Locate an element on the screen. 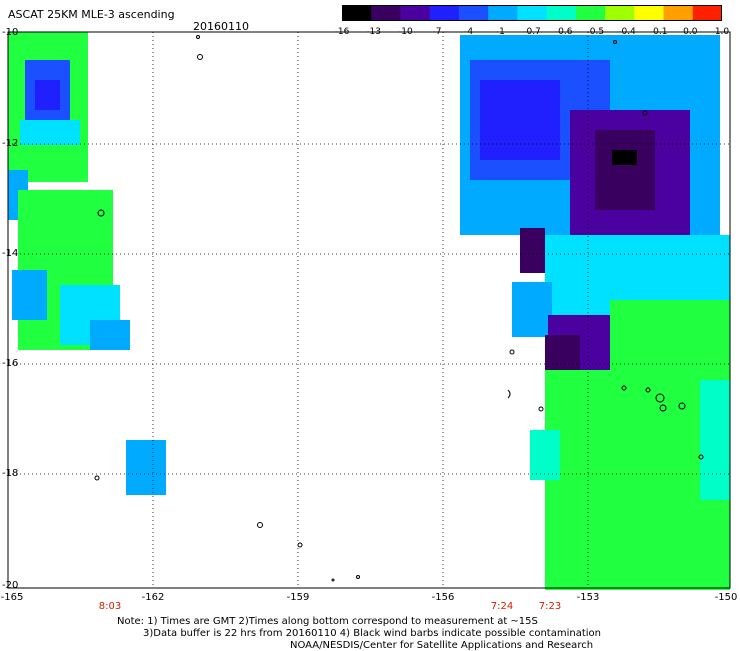 The width and height of the screenshot is (740, 651). colorbar-label: -7 is located at coordinates (437, 32).